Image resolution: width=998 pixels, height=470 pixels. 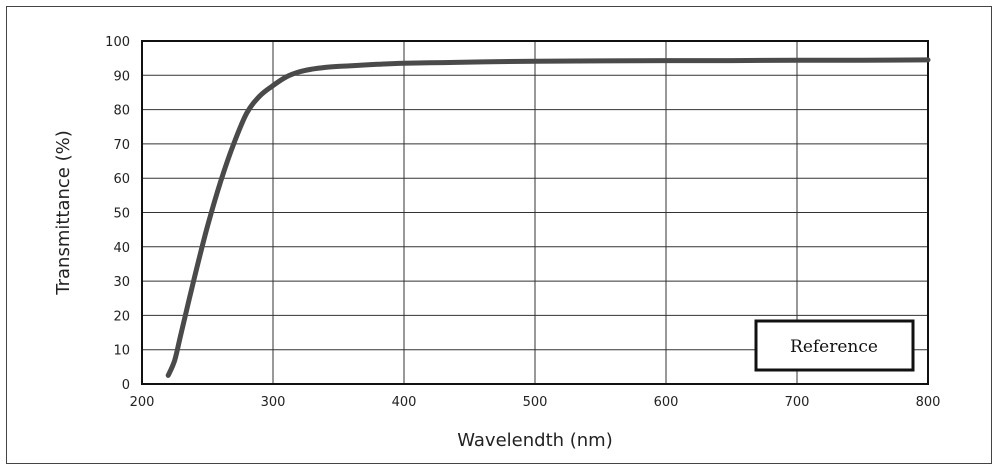 What do you see at coordinates (142, 402) in the screenshot?
I see `x-tick-label: 200` at bounding box center [142, 402].